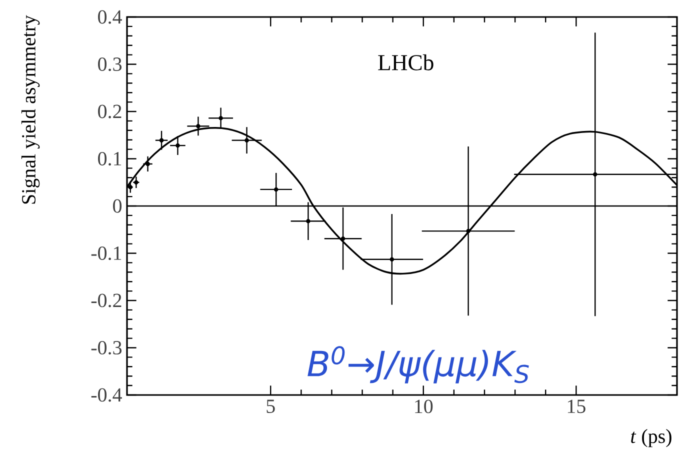  What do you see at coordinates (110, 159) in the screenshot?
I see `y-tick-label: 0.1` at bounding box center [110, 159].